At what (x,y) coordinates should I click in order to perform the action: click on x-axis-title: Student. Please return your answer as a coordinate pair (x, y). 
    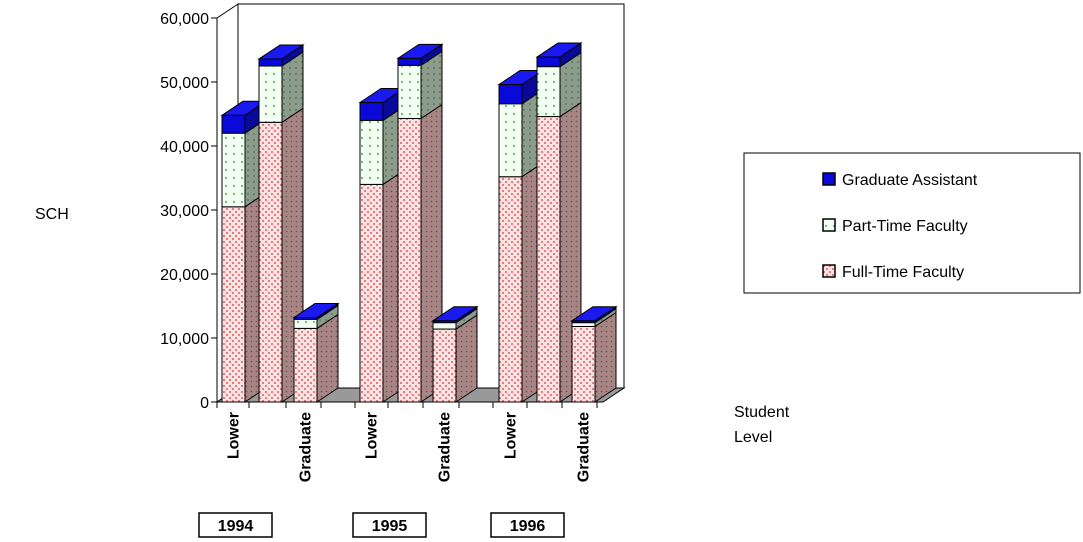
    Looking at the image, I should click on (762, 412).